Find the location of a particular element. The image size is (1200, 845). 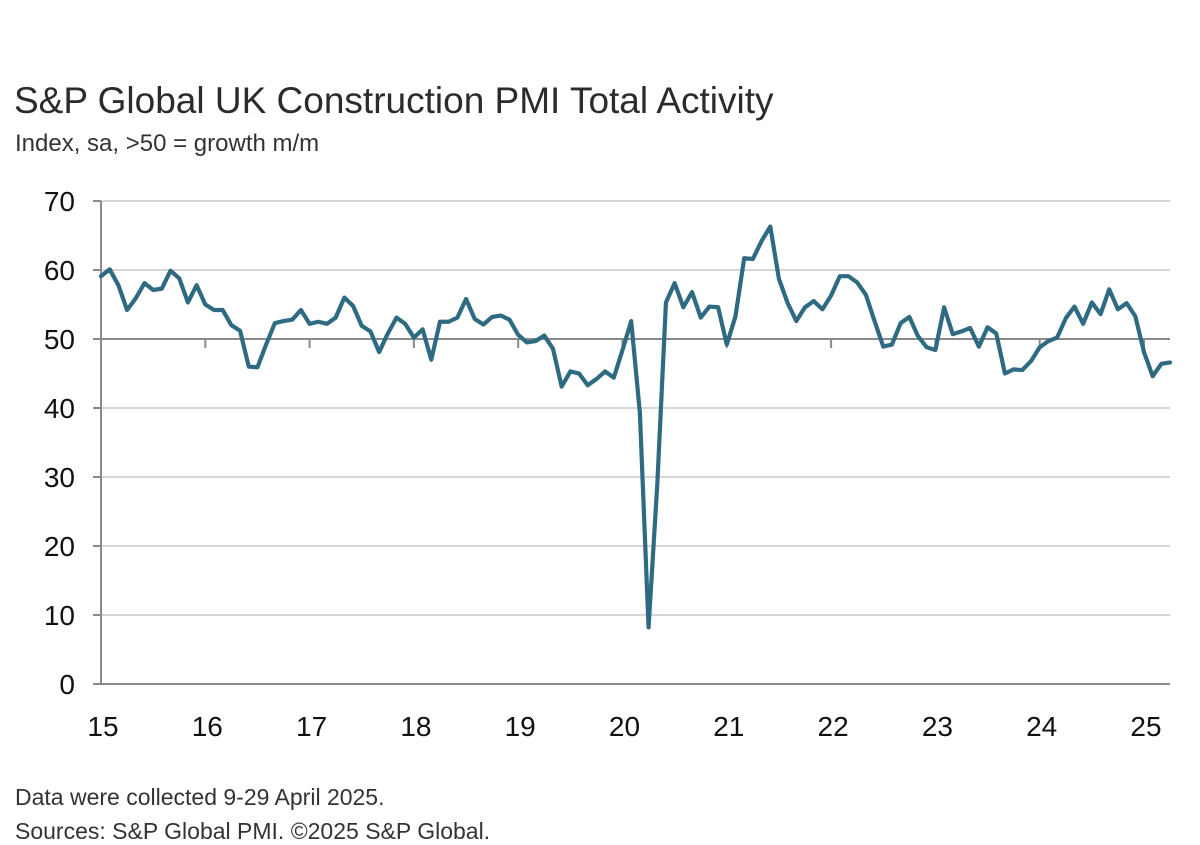

x-tick-label-15: 15 is located at coordinates (102, 726).